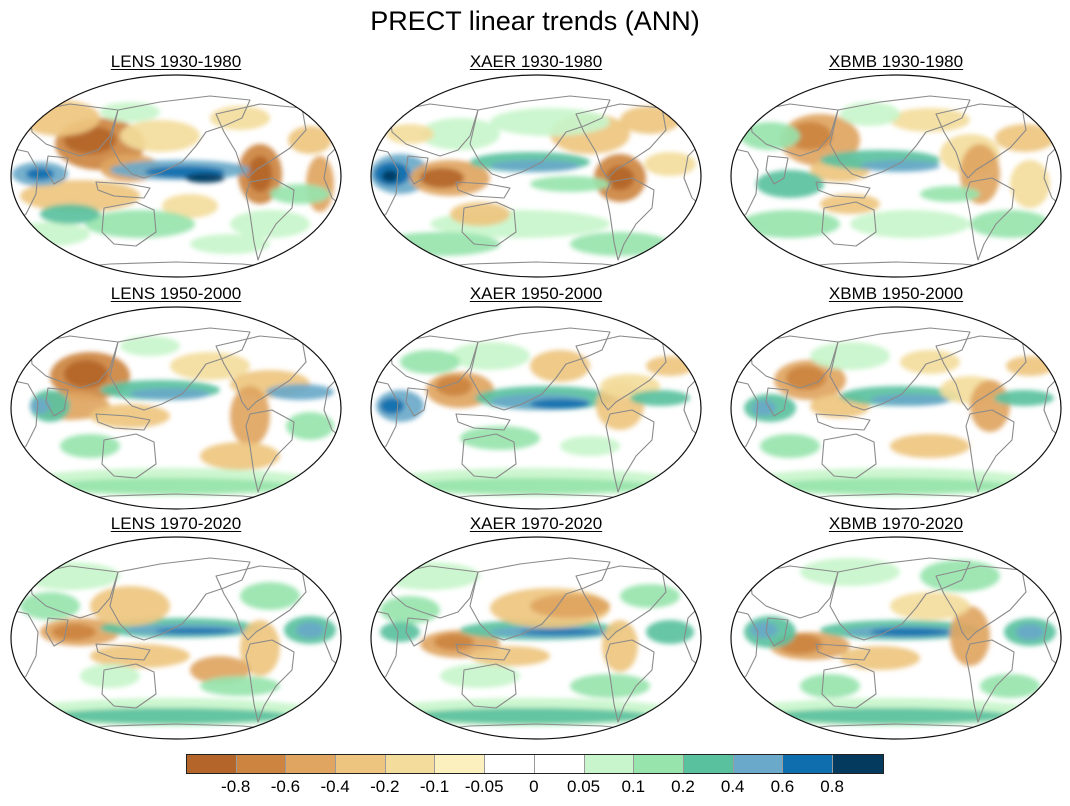  I want to click on panel-title: XBMB 1970-2020, so click(896, 523).